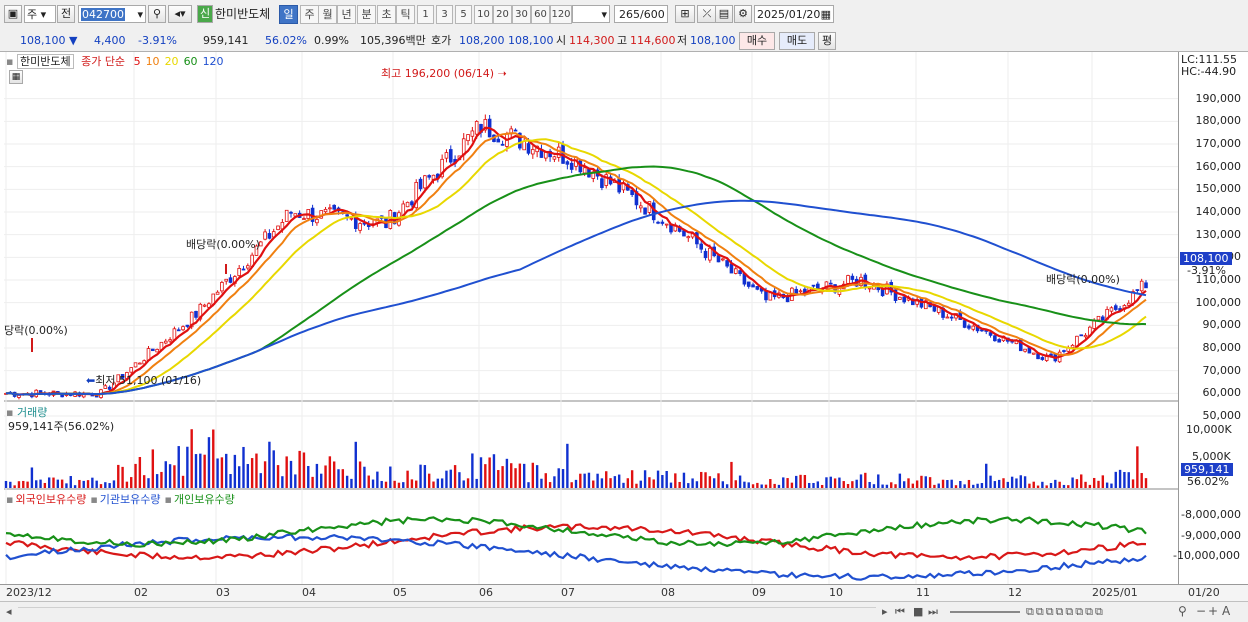 The height and width of the screenshot is (622, 1248). Describe the element at coordinates (900, 611) in the screenshot. I see `first-icon: ⏮` at that location.